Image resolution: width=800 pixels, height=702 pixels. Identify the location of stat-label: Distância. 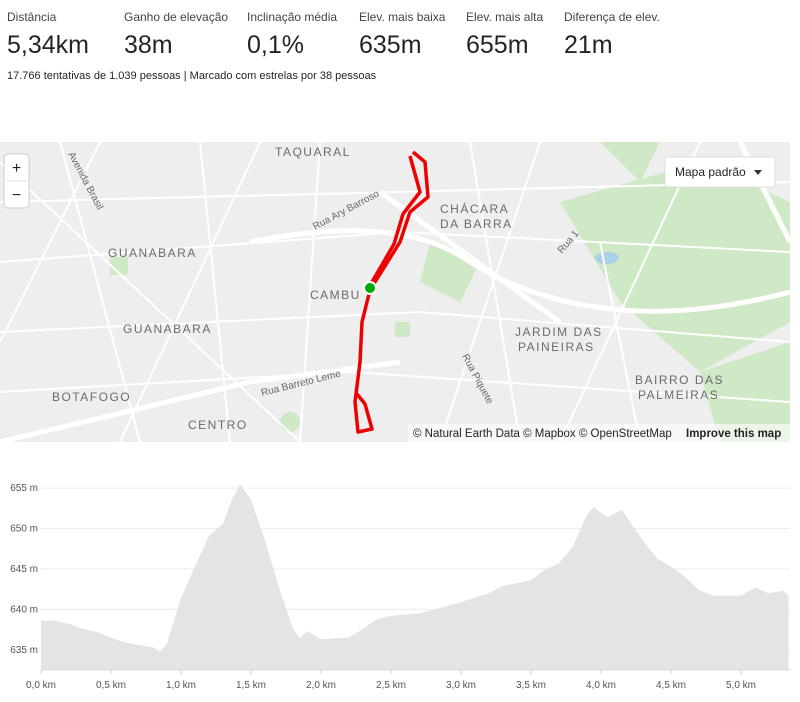
(32, 17).